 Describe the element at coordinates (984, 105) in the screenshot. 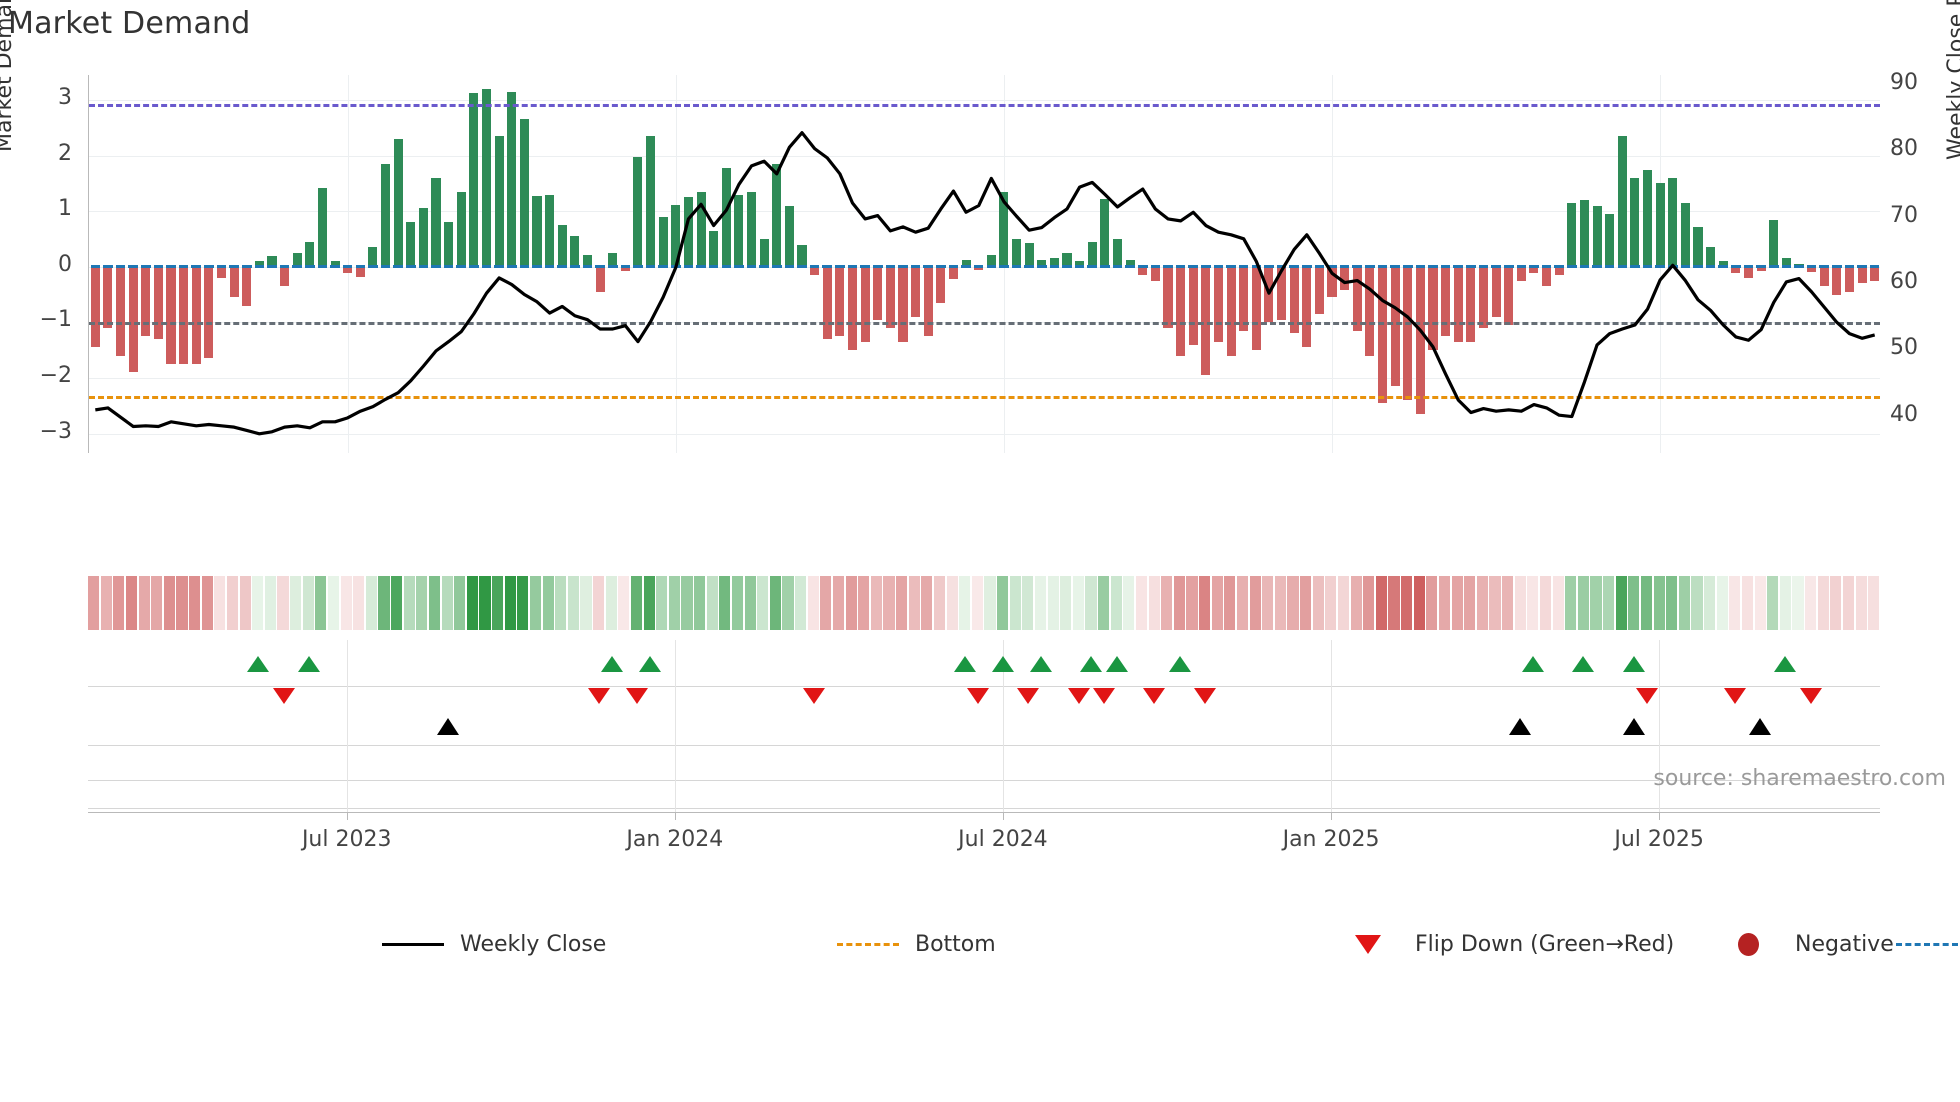

I see `top-reference-line` at that location.